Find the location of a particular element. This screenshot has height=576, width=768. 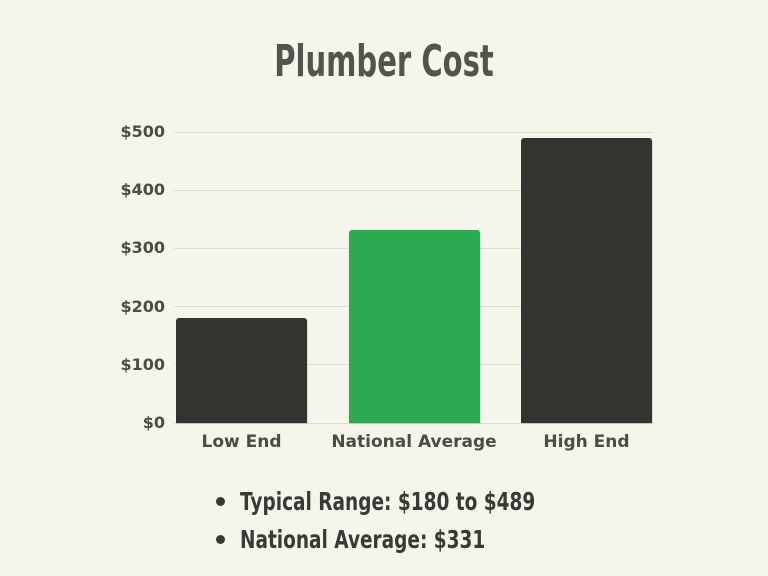

x-axis-label-national-average: National Average is located at coordinates (414, 442).